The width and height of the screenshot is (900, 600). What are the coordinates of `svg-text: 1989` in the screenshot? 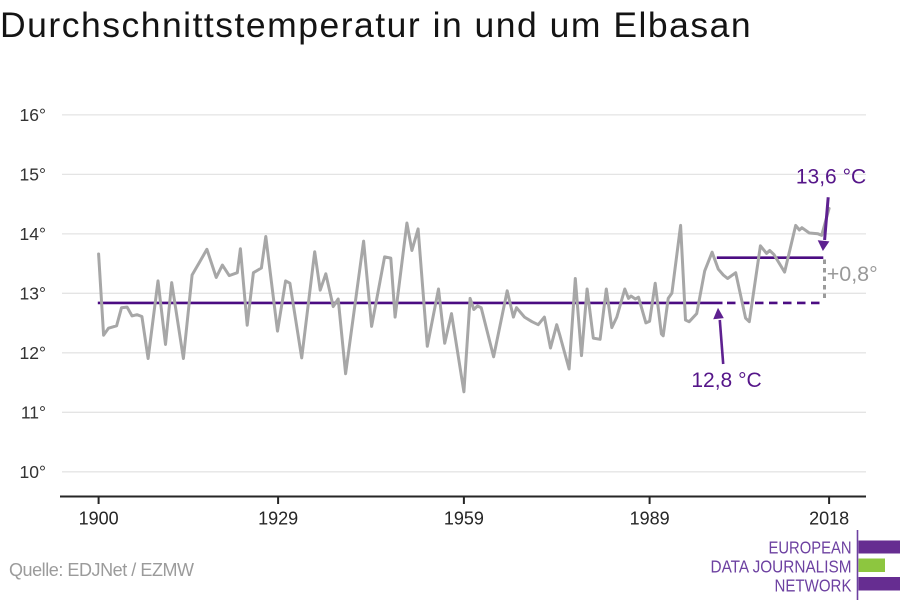 It's located at (650, 519).